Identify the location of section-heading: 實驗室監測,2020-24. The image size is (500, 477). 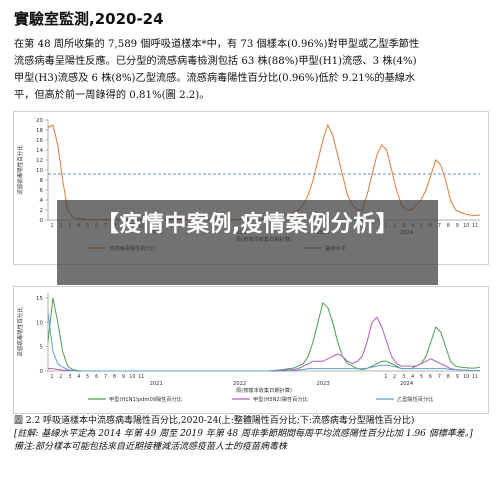
(89, 19).